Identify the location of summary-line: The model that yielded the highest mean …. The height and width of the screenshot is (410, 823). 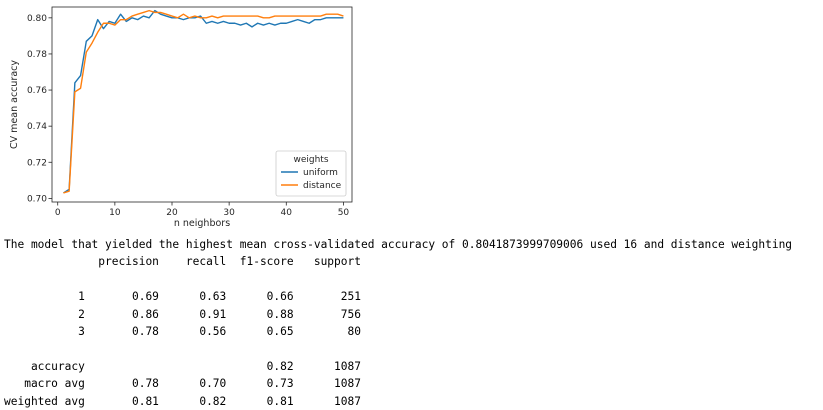
(398, 244).